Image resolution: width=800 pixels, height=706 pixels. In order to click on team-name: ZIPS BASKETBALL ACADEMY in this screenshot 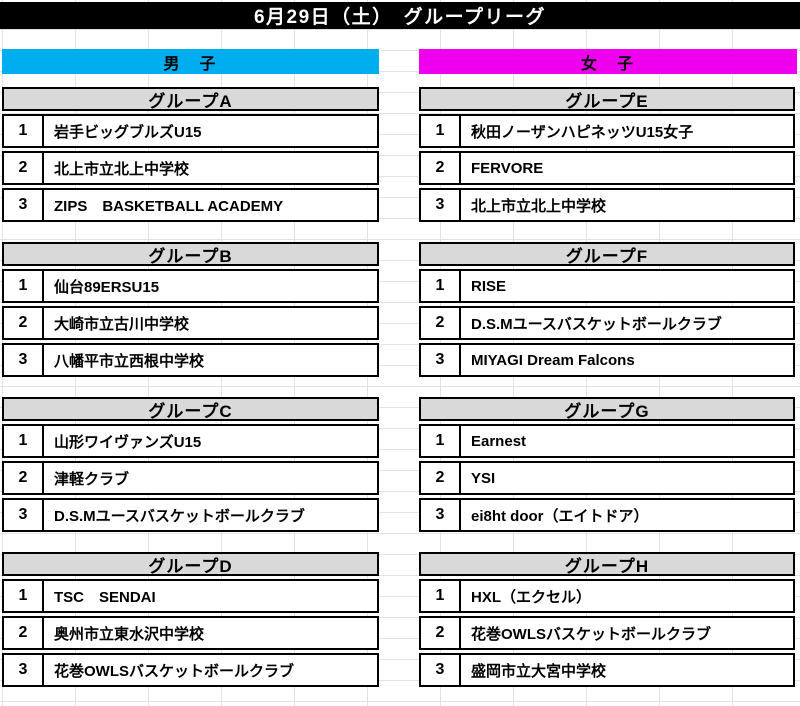, I will do `click(169, 206)`.